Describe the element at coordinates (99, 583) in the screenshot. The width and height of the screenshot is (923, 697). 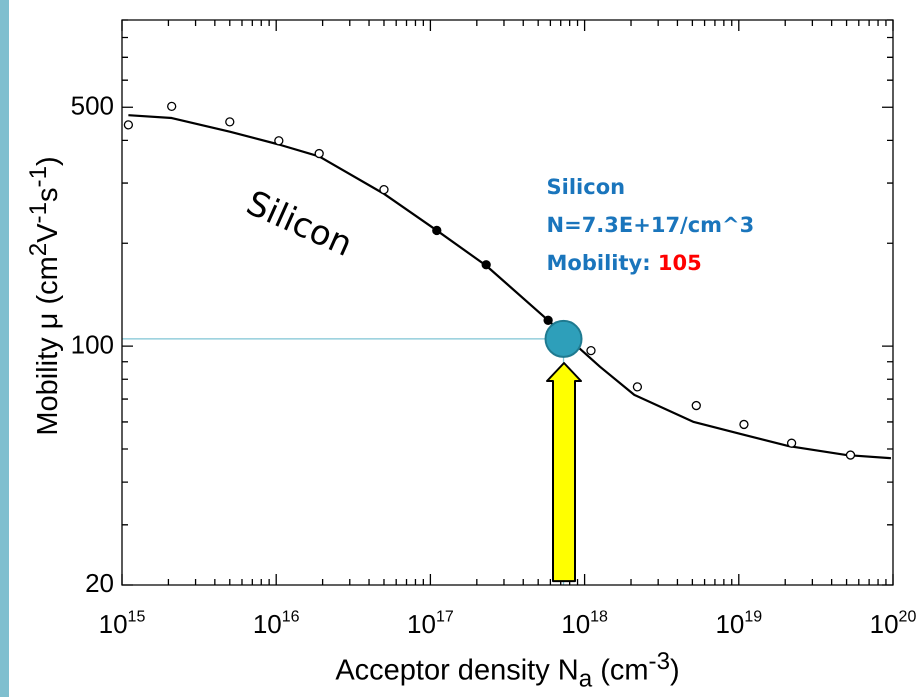
I see `y-tick-label: 20` at that location.